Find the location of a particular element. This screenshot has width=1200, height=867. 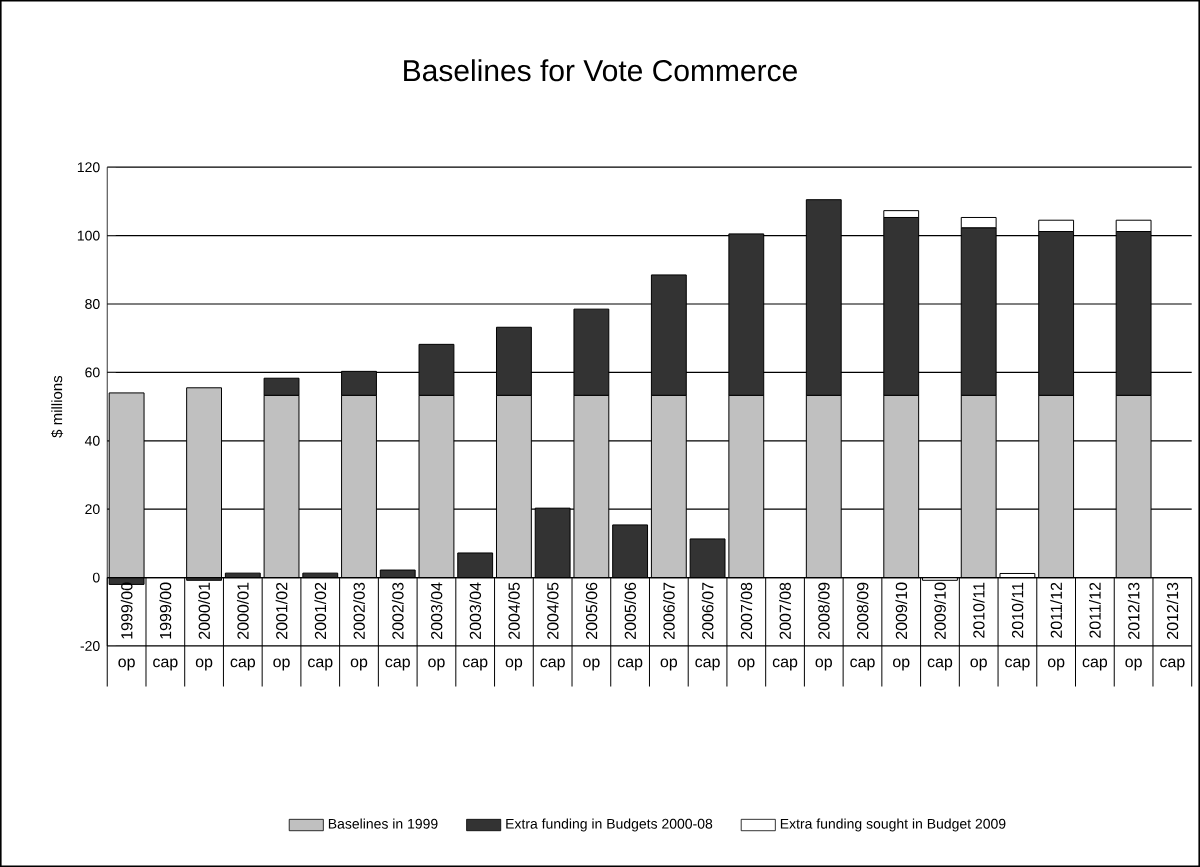

y-tick-label: 60 is located at coordinates (92, 372).